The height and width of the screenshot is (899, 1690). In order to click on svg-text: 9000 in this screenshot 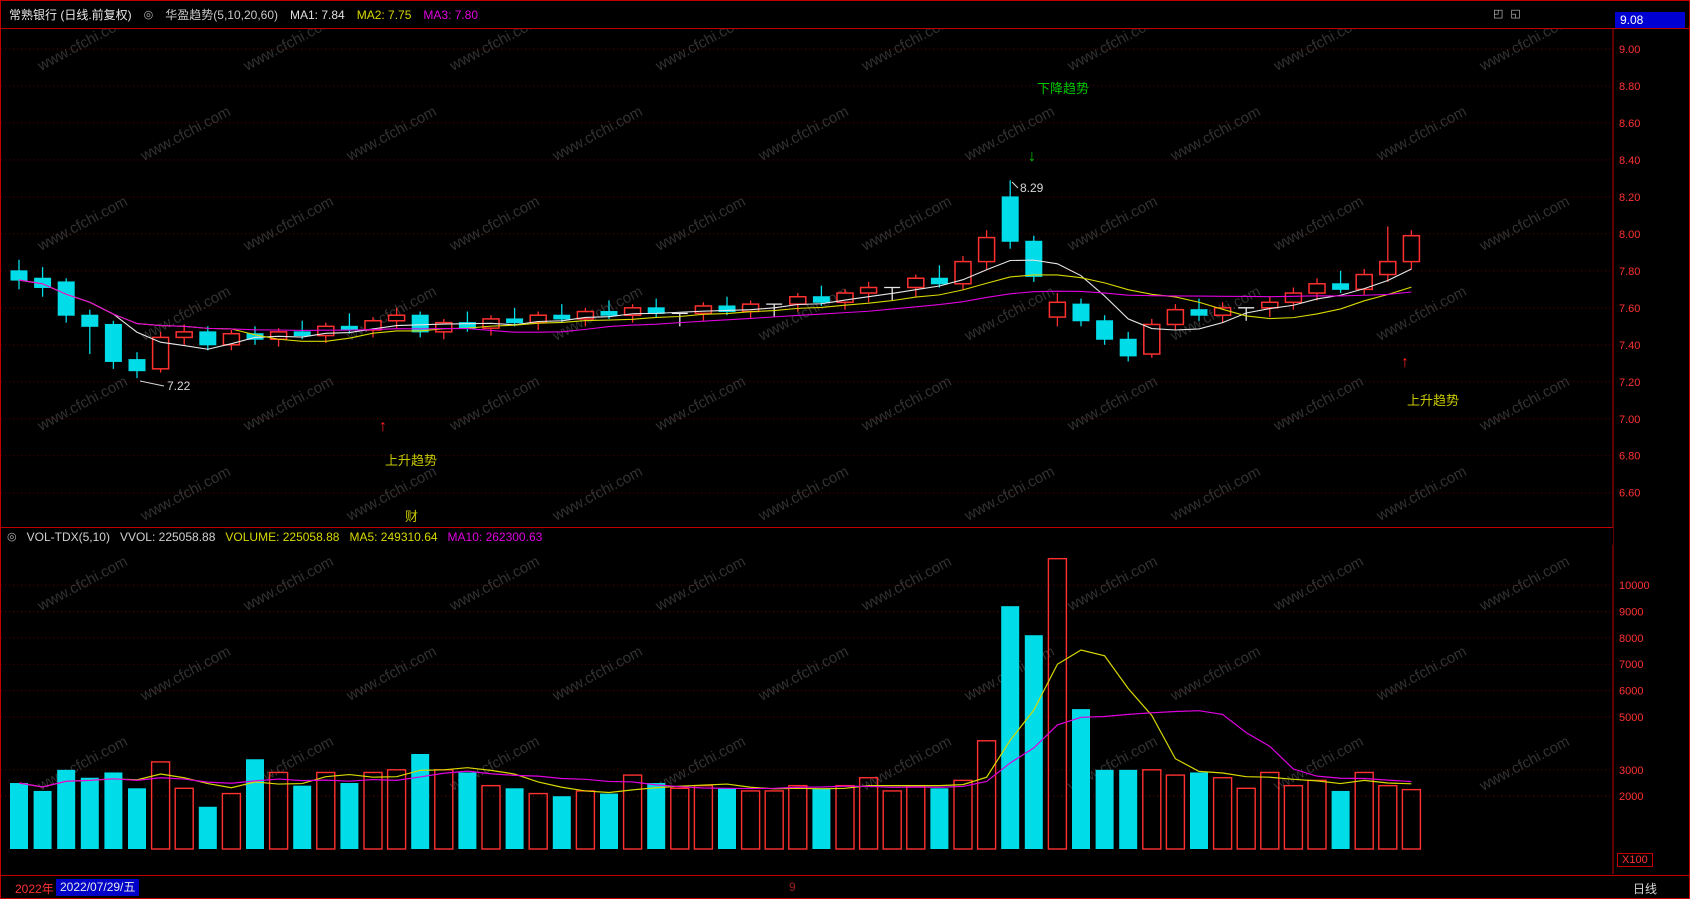, I will do `click(1631, 612)`.